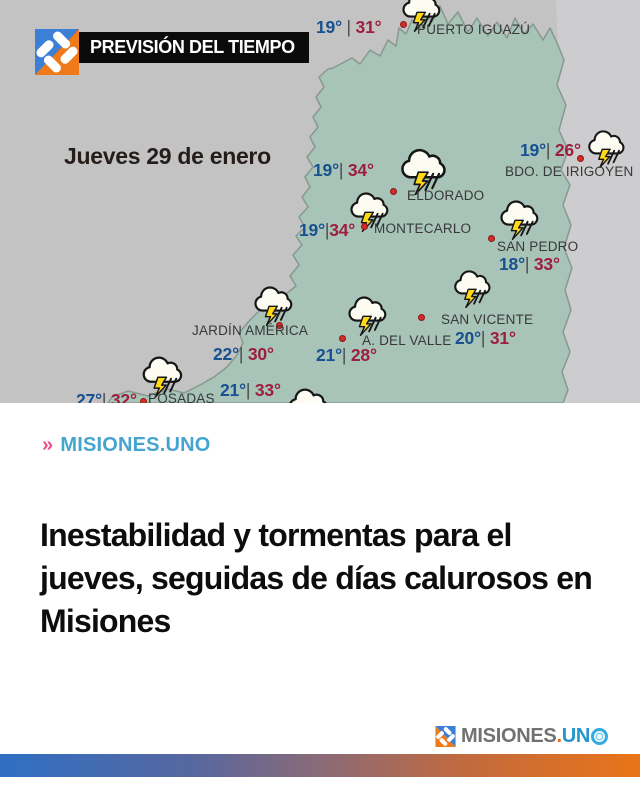 The height and width of the screenshot is (800, 640). I want to click on city-label-puerto-iguazu: PUERTO IGUAZÚ, so click(474, 29).